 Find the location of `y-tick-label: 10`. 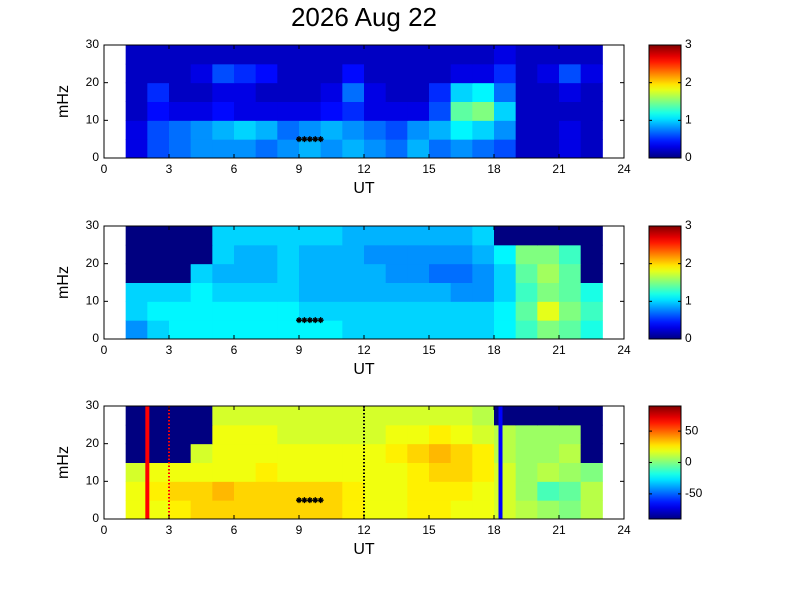

y-tick-label: 10 is located at coordinates (93, 301).